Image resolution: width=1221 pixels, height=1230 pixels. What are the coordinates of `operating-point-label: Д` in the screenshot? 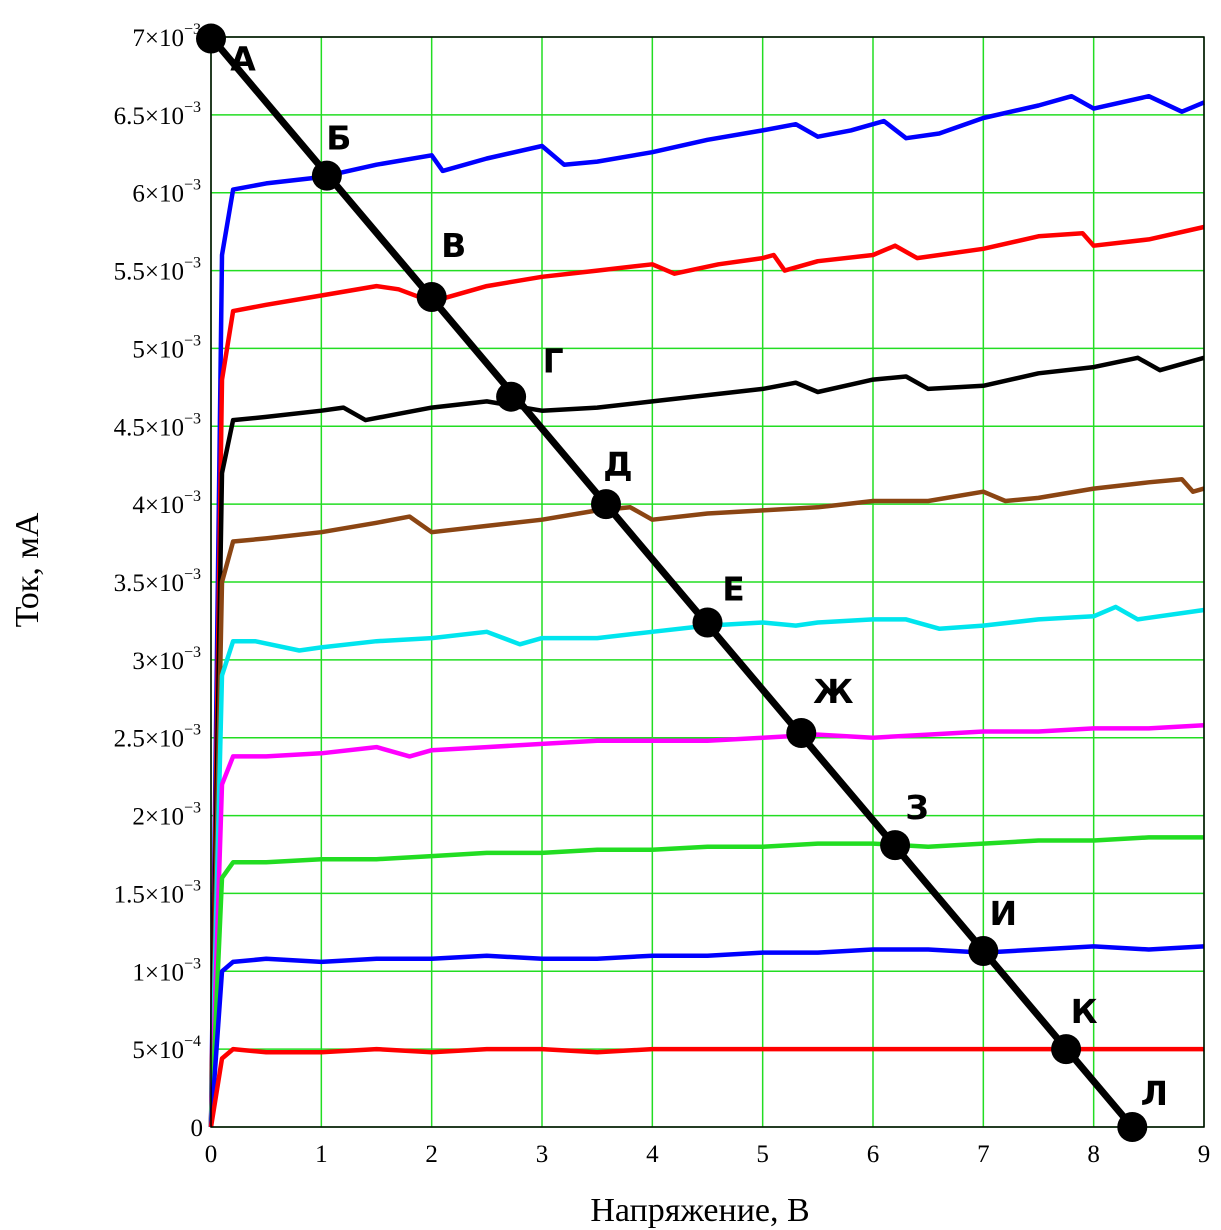 It's located at (617, 464).